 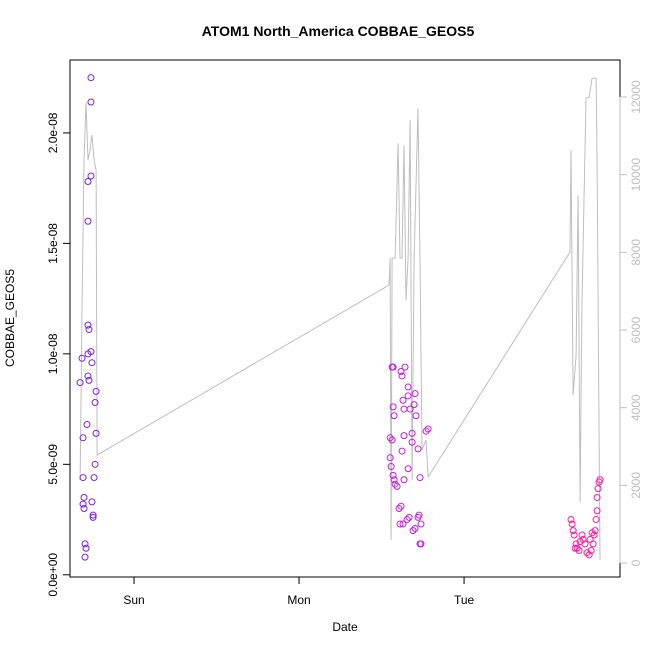 What do you see at coordinates (345, 627) in the screenshot?
I see `x-axis-label: Date` at bounding box center [345, 627].